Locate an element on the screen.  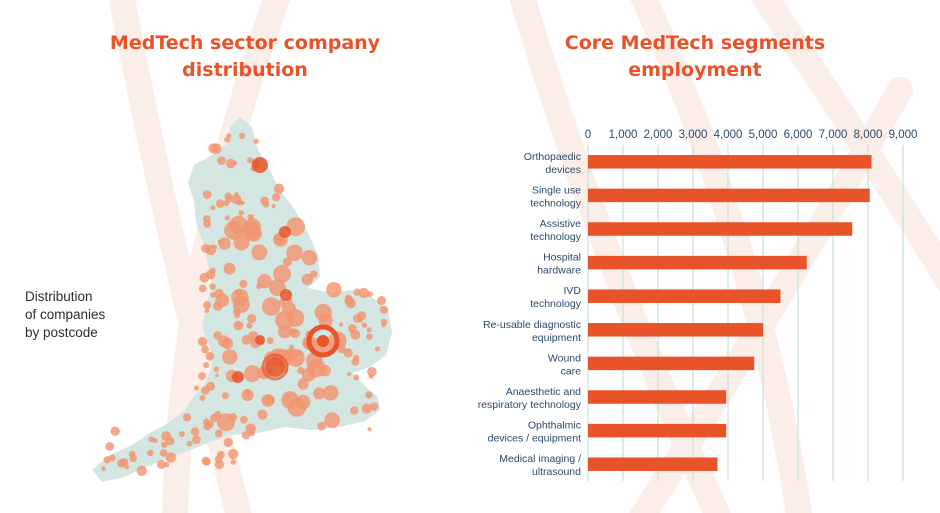
category-label: Re-usable diagnostic equipment is located at coordinates (532, 331).